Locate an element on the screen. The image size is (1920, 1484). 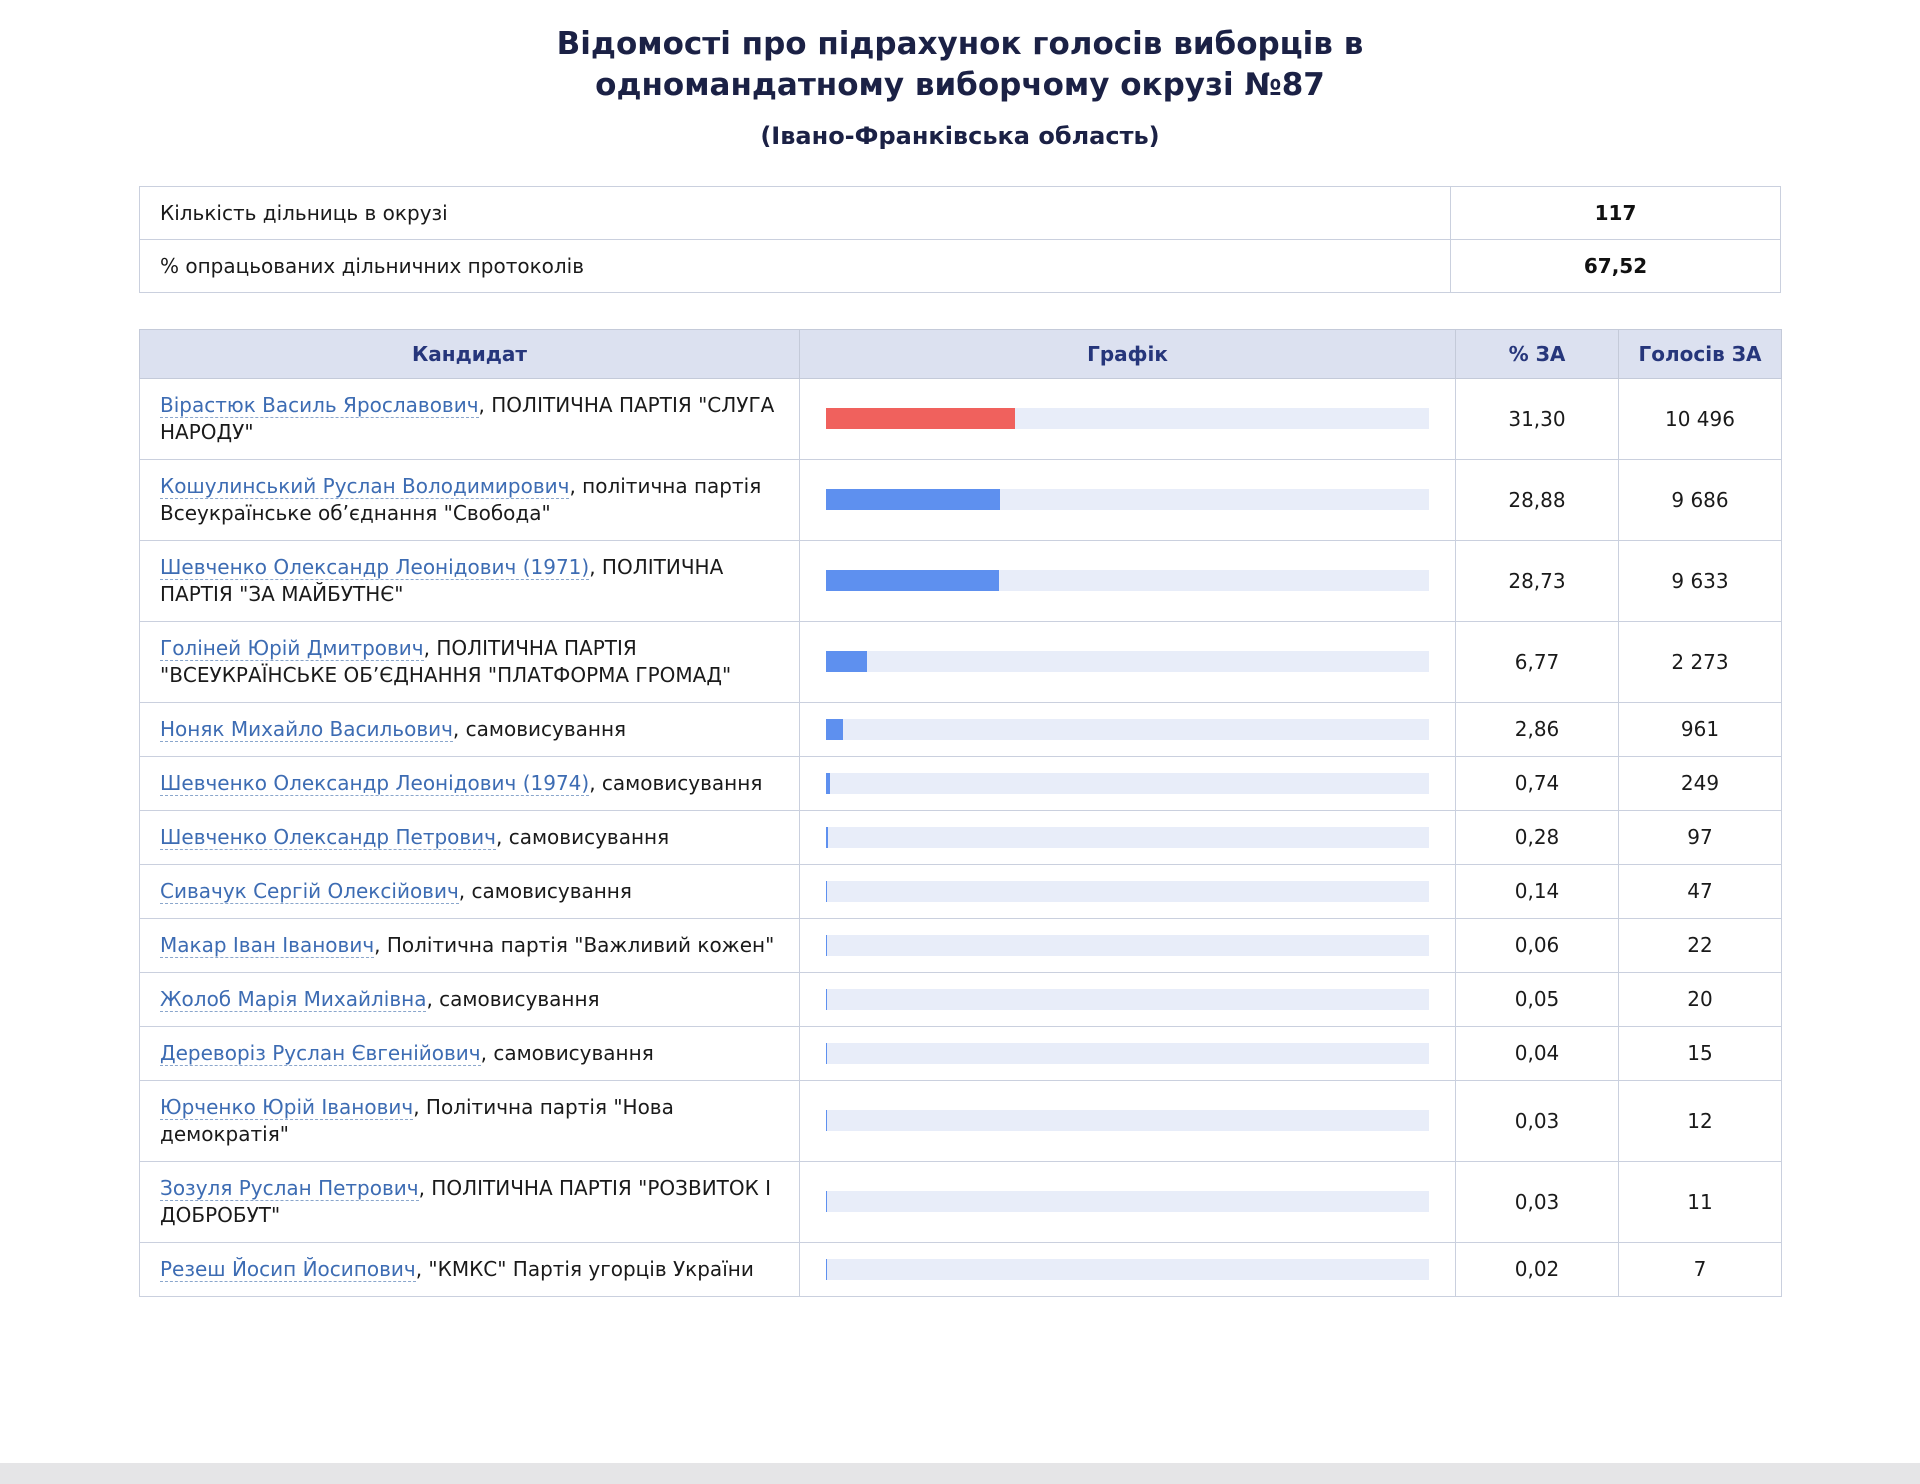
summary-value: 67,52 is located at coordinates (1615, 265).